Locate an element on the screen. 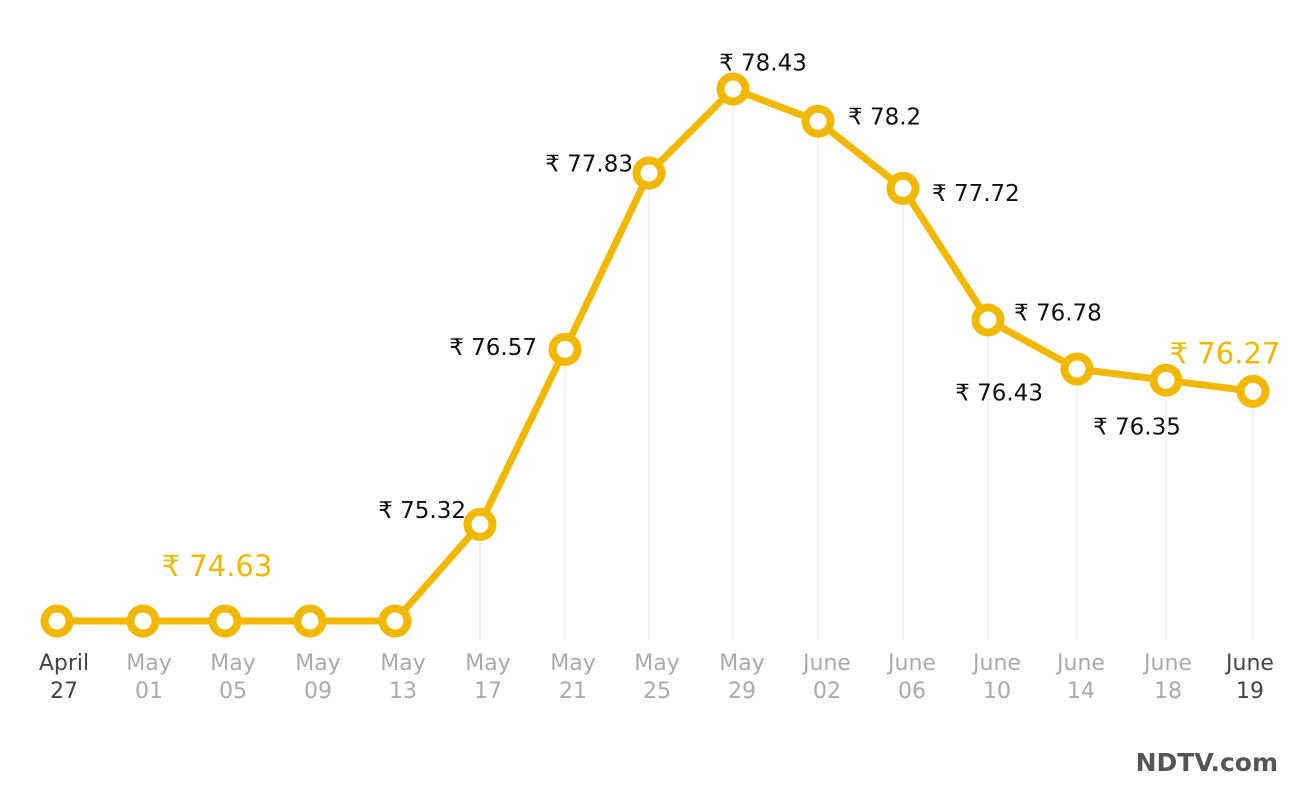 Image resolution: width=1300 pixels, height=800 pixels. data-label: ₹ 76.43 is located at coordinates (999, 394).